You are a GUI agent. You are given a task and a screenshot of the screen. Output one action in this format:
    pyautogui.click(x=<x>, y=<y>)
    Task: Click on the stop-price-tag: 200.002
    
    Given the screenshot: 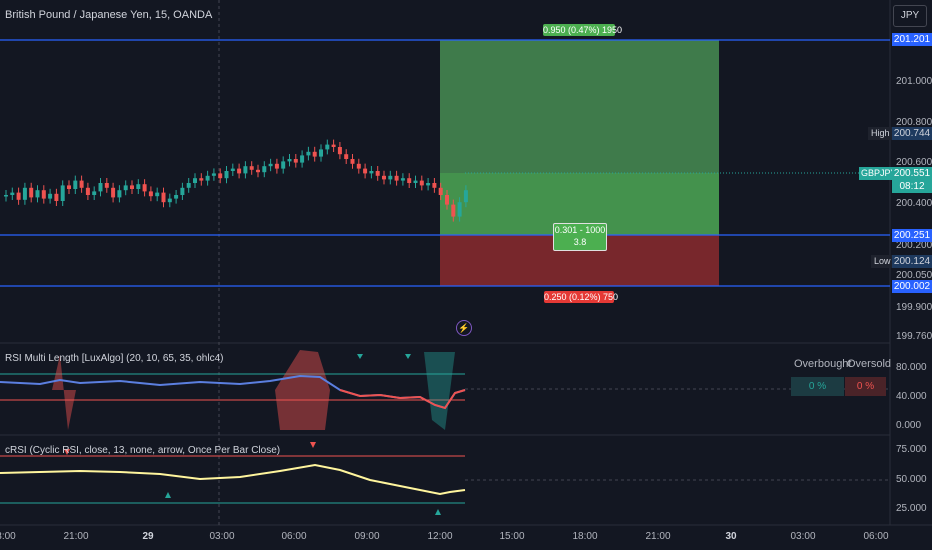 What is the action you would take?
    pyautogui.click(x=912, y=286)
    